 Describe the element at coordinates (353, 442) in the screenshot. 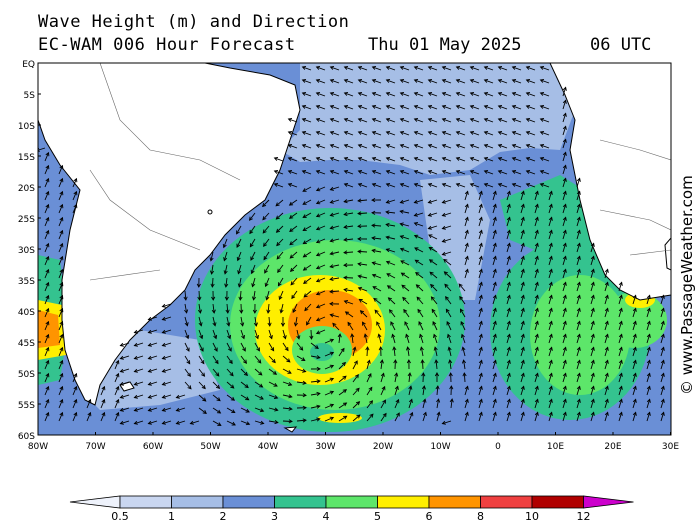

I see `longitude-axis: 80W 70W 60W 50W 40W 30W 20W 10W 0 10E 20E 30E` at that location.